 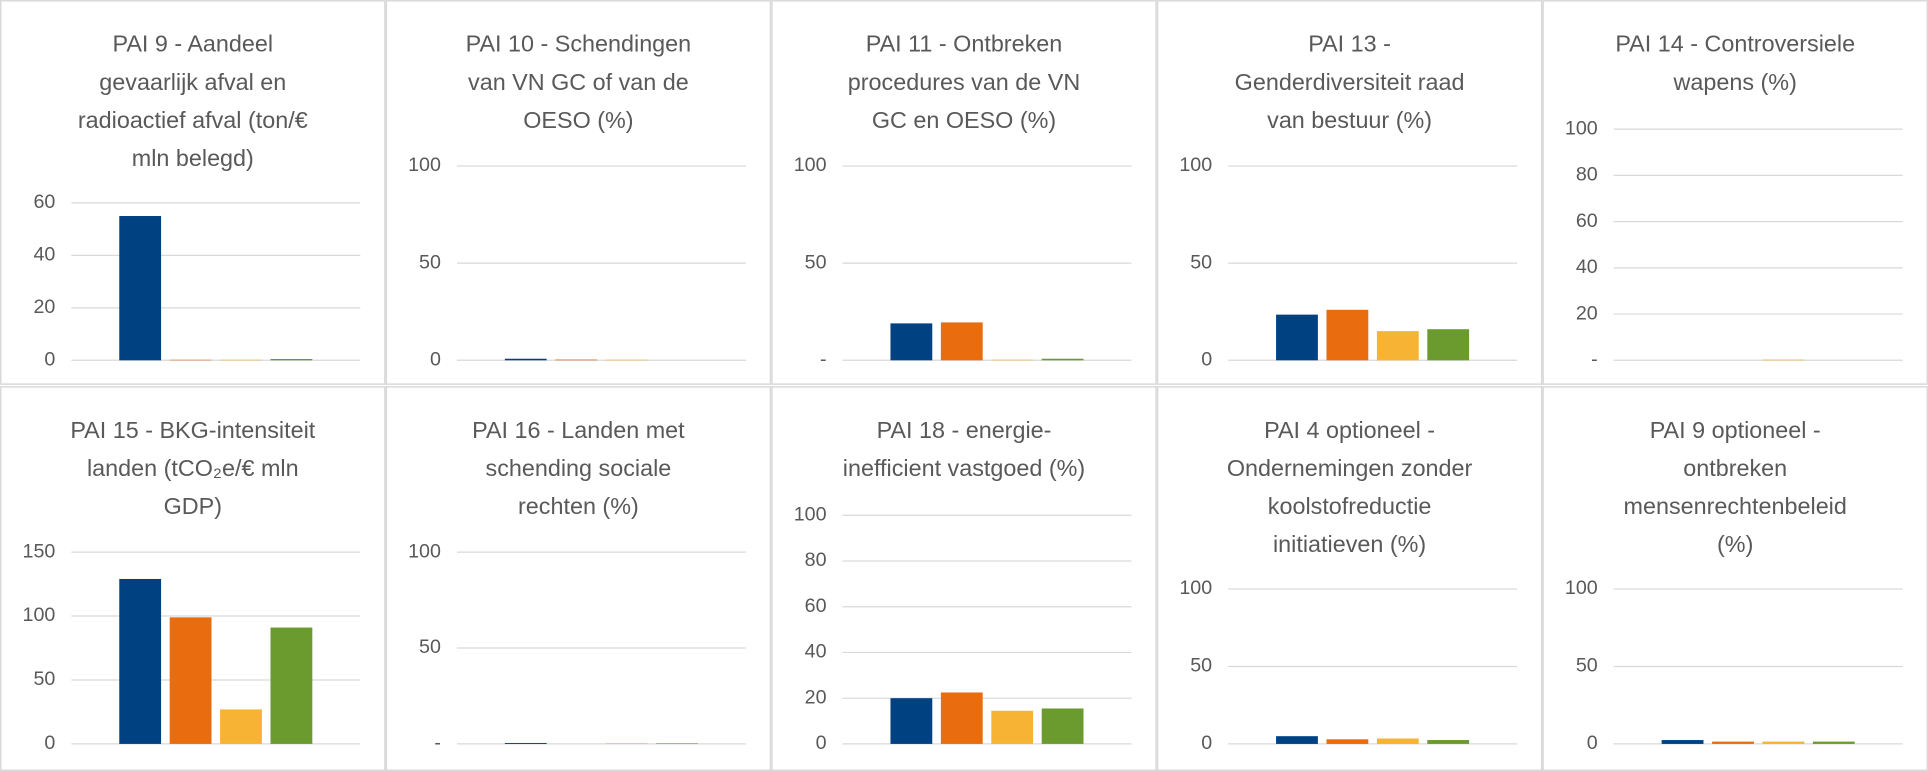 I want to click on chart-title: PAI 9 - Aandeel, so click(x=192, y=44).